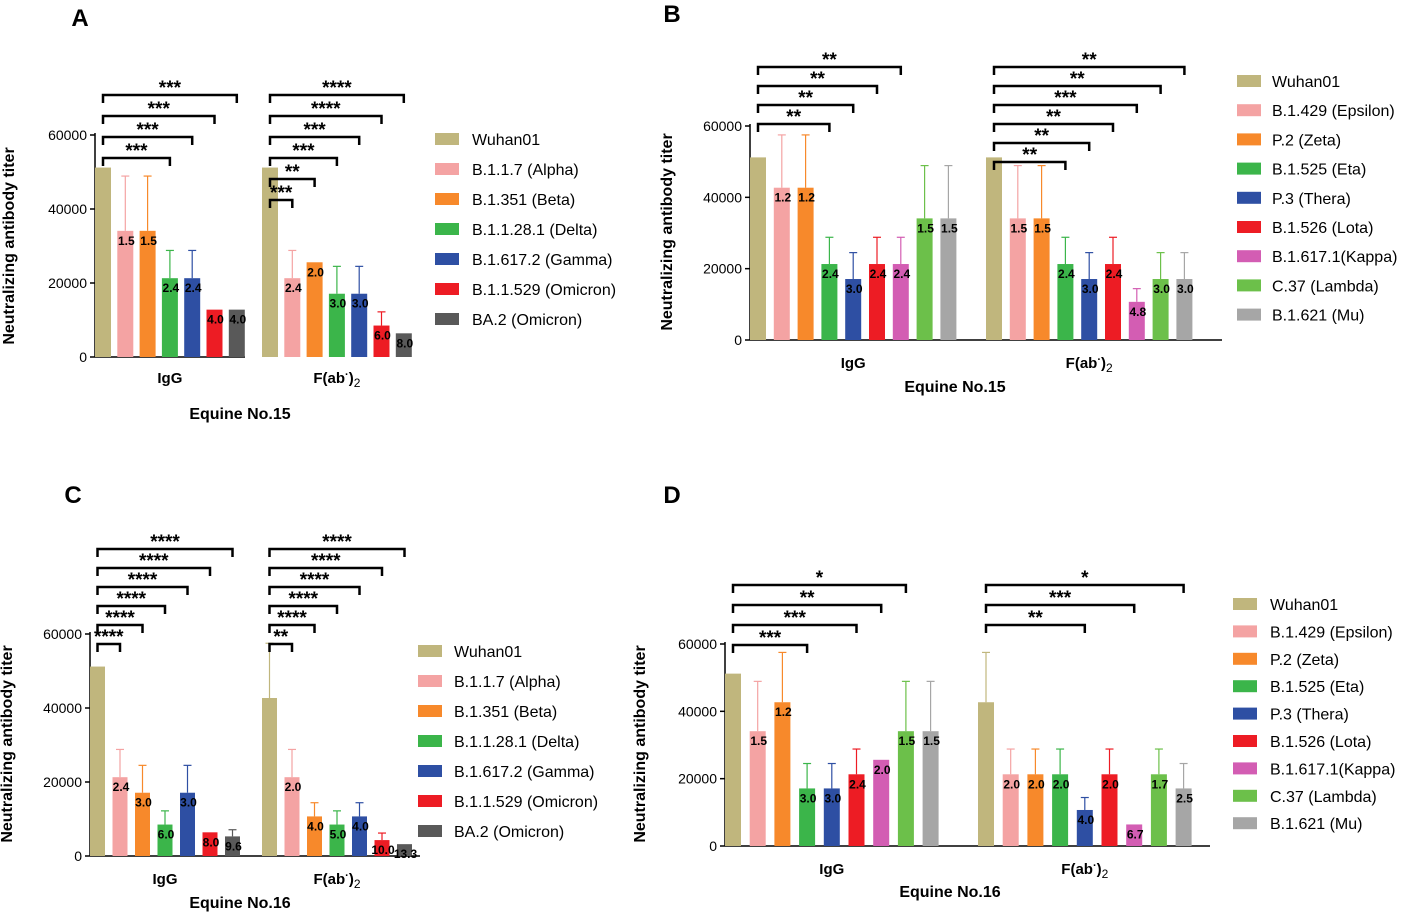 This screenshot has height=912, width=1417. What do you see at coordinates (1320, 742) in the screenshot?
I see `legend-label: B.1.526 (Lota)` at bounding box center [1320, 742].